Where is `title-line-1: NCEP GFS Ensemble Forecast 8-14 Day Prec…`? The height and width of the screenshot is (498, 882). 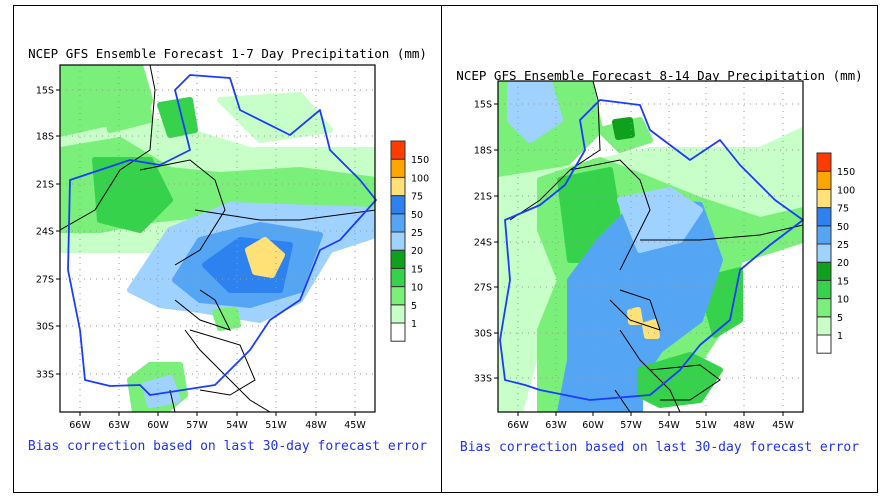
title-line-1: NCEP GFS Ensemble Forecast 8-14 Day Prec… is located at coordinates (659, 75).